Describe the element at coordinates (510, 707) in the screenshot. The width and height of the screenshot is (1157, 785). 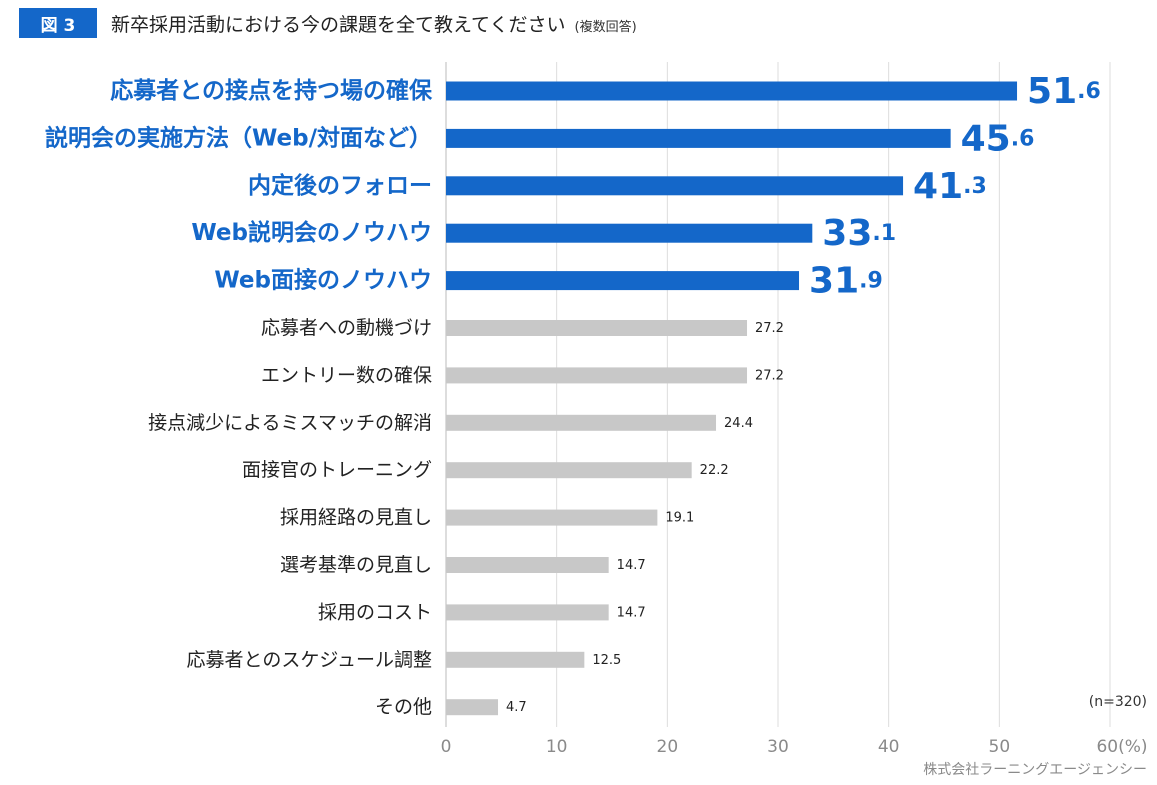
I see `data-label-int: 4` at that location.